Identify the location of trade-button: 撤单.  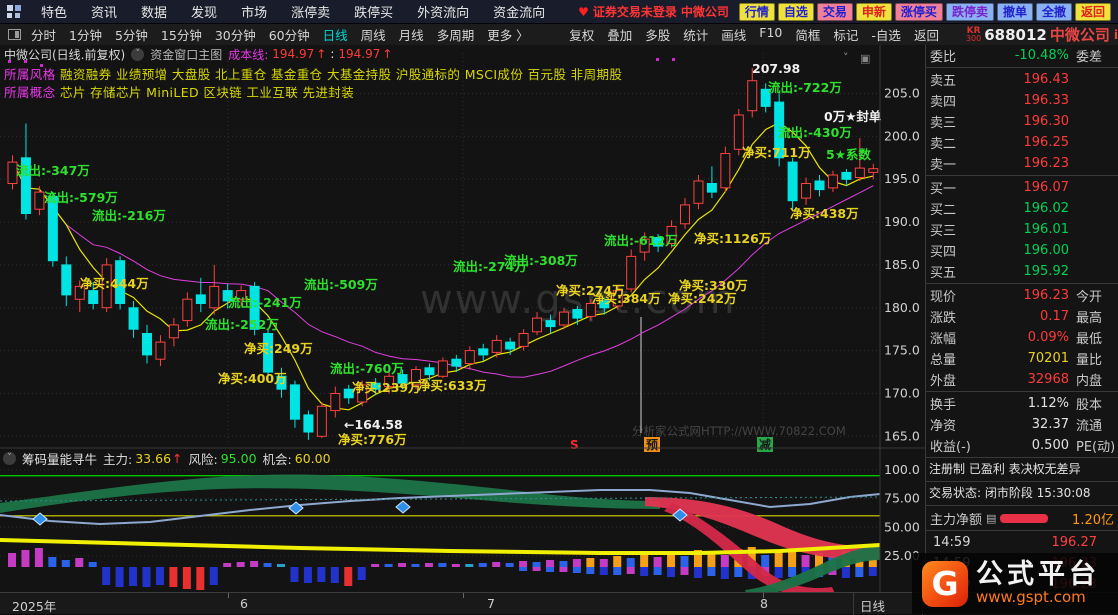
(1014, 11).